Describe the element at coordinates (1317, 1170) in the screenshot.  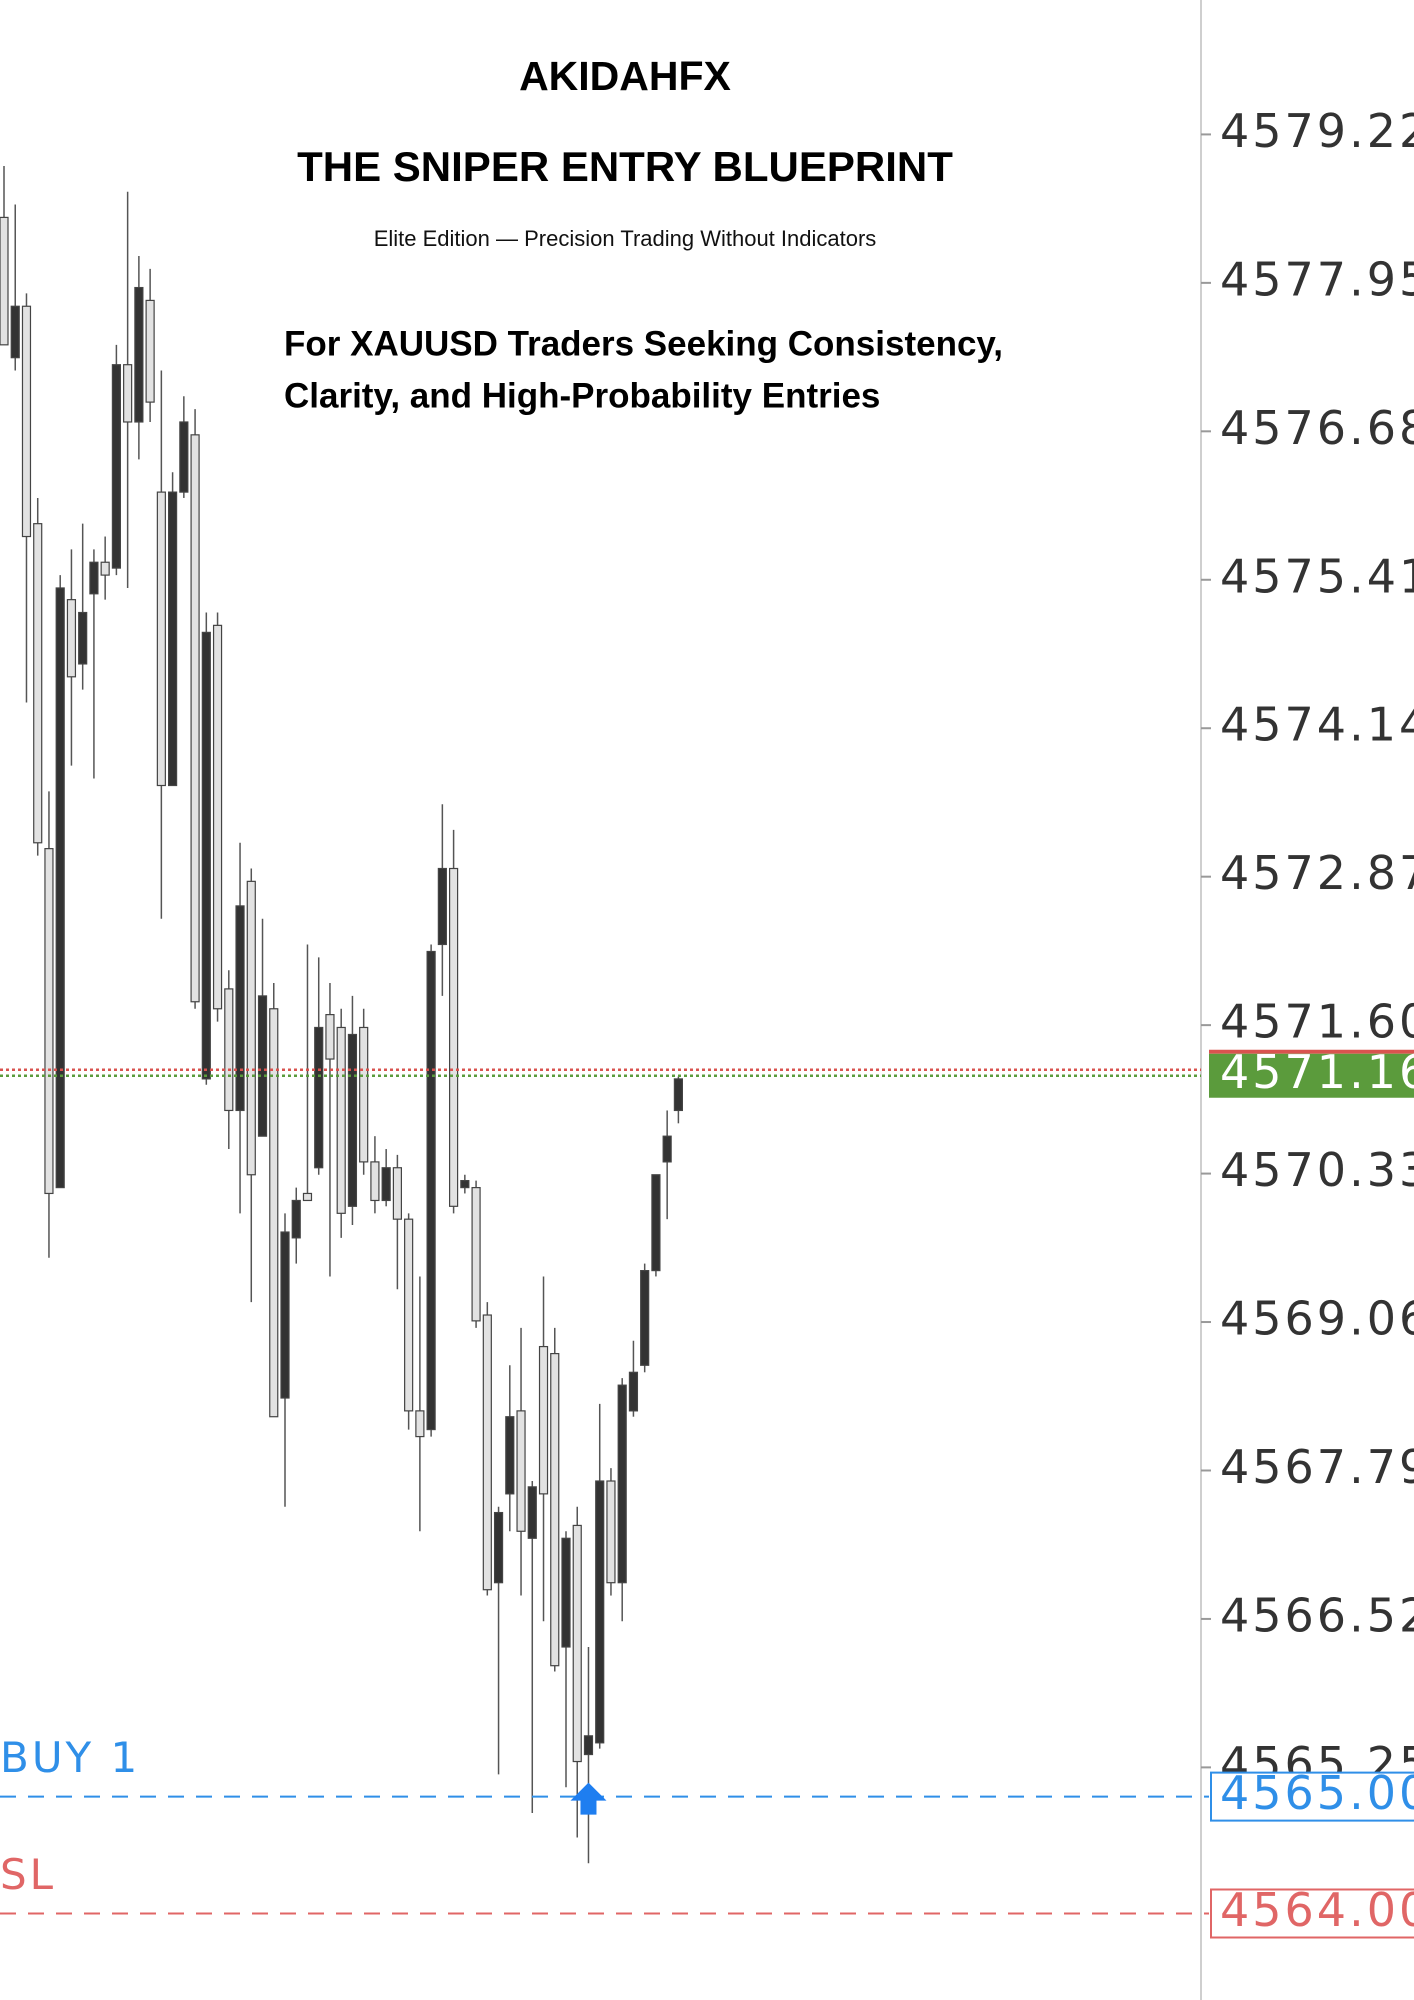
I see `y-tick-label: 4570.330` at that location.